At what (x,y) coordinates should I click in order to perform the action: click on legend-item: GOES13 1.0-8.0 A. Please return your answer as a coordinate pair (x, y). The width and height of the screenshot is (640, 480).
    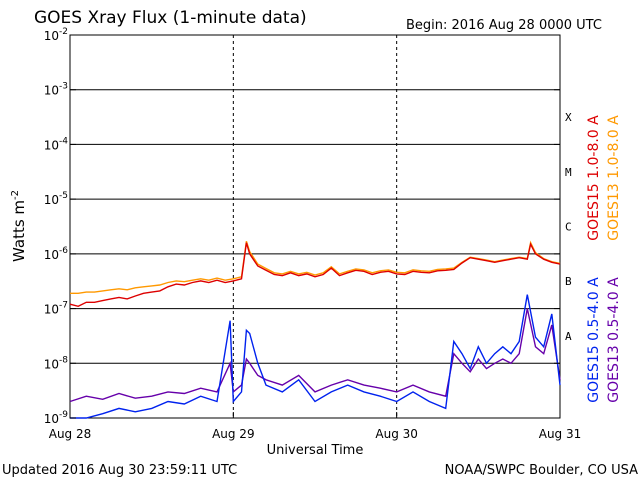
    Looking at the image, I should click on (614, 178).